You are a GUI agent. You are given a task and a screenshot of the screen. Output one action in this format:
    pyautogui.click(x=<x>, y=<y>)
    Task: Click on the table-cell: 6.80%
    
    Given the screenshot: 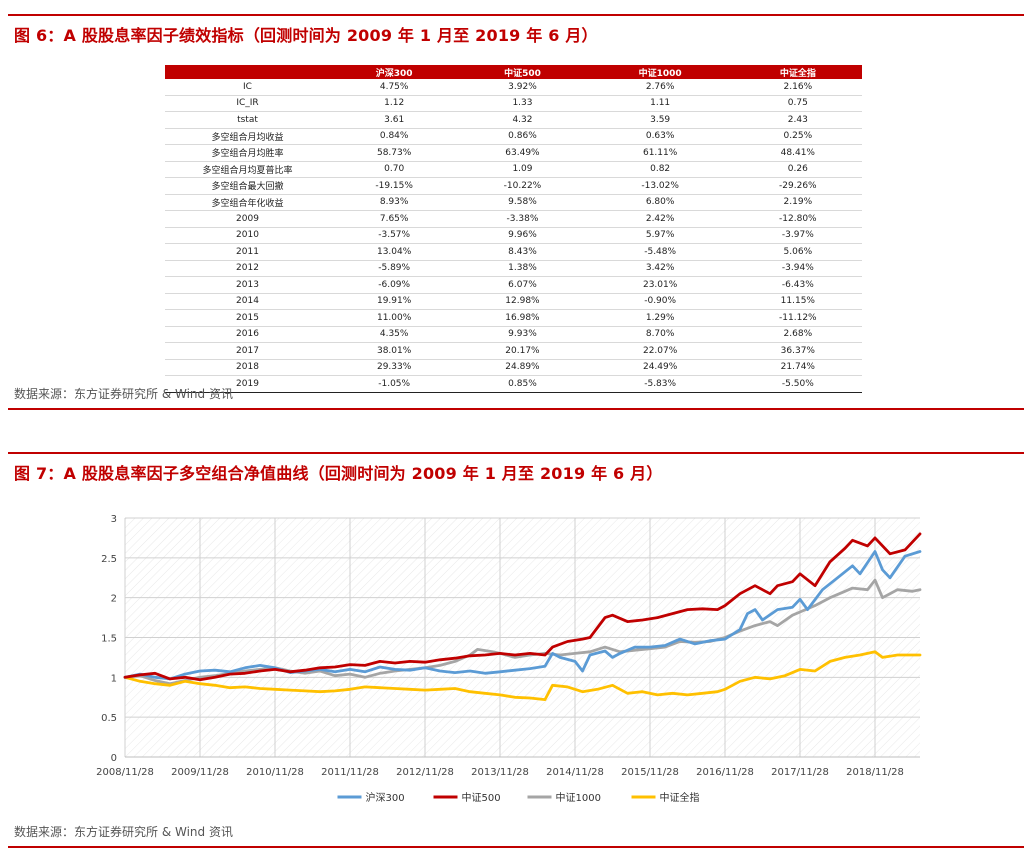 What is the action you would take?
    pyautogui.click(x=660, y=202)
    